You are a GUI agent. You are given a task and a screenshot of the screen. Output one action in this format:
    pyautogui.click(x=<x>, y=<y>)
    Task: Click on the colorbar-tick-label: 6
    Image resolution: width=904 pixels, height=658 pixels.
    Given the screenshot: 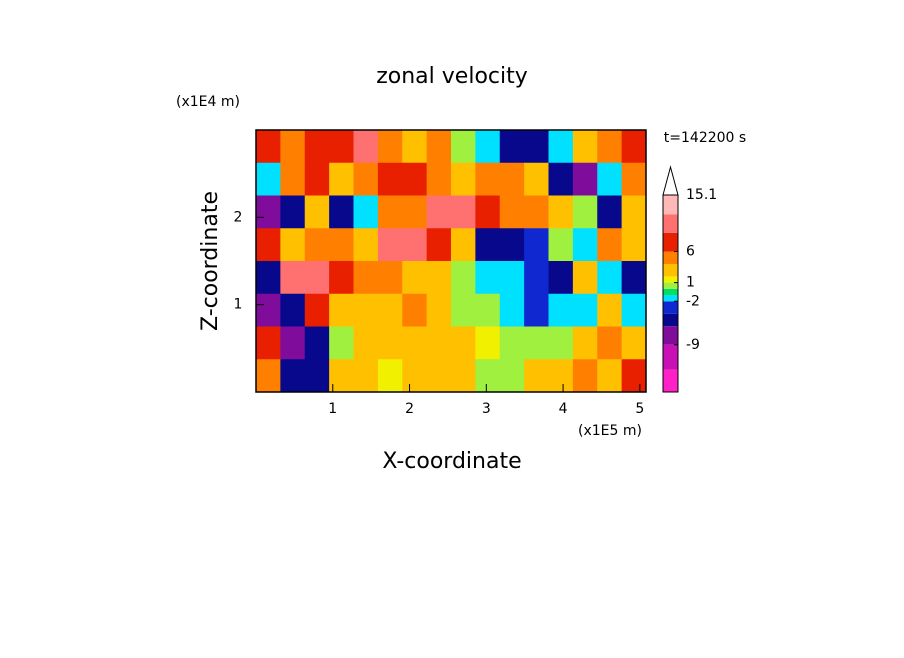 What is the action you would take?
    pyautogui.click(x=690, y=252)
    